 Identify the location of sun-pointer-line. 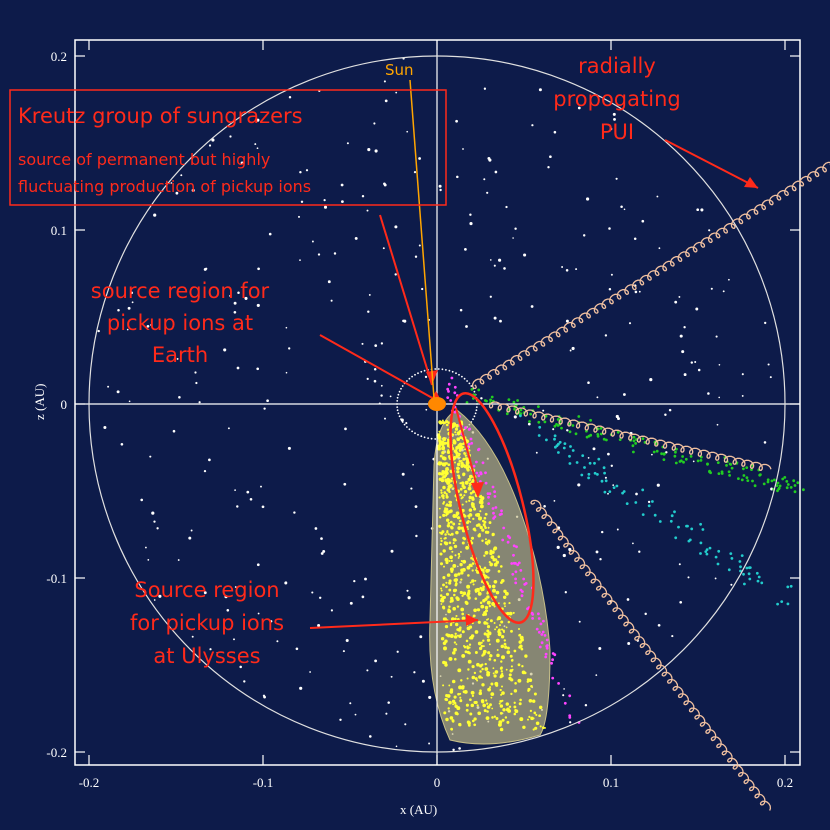
(422, 239).